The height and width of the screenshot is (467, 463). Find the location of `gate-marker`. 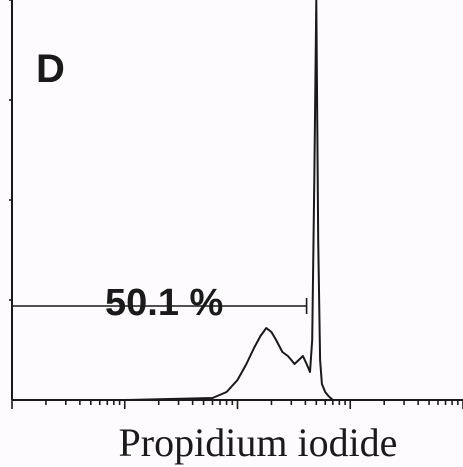

gate-marker is located at coordinates (160, 306).